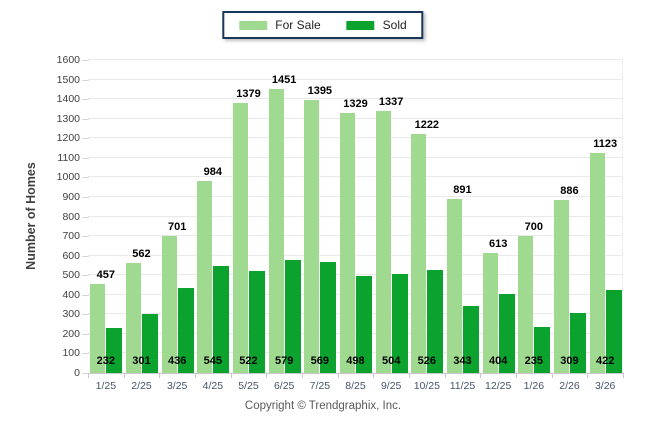 The height and width of the screenshot is (434, 646). I want to click on legend-item-for-sale: For Sale, so click(280, 25).